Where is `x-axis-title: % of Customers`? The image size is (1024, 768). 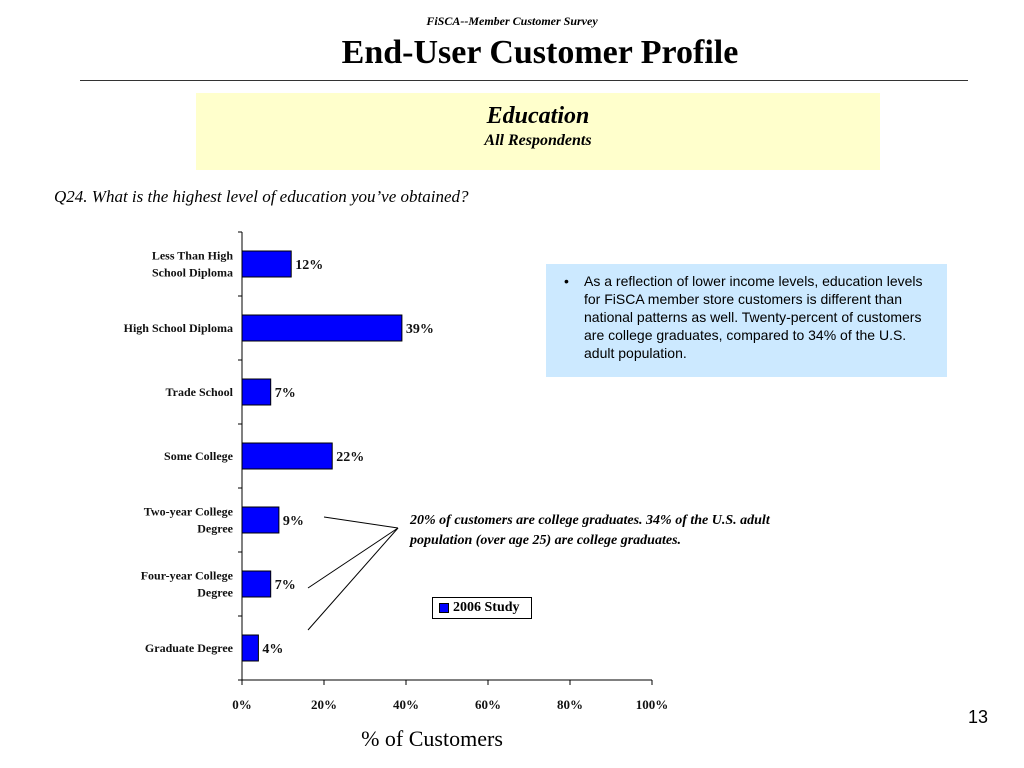
x-axis-title: % of Customers is located at coordinates (432, 738).